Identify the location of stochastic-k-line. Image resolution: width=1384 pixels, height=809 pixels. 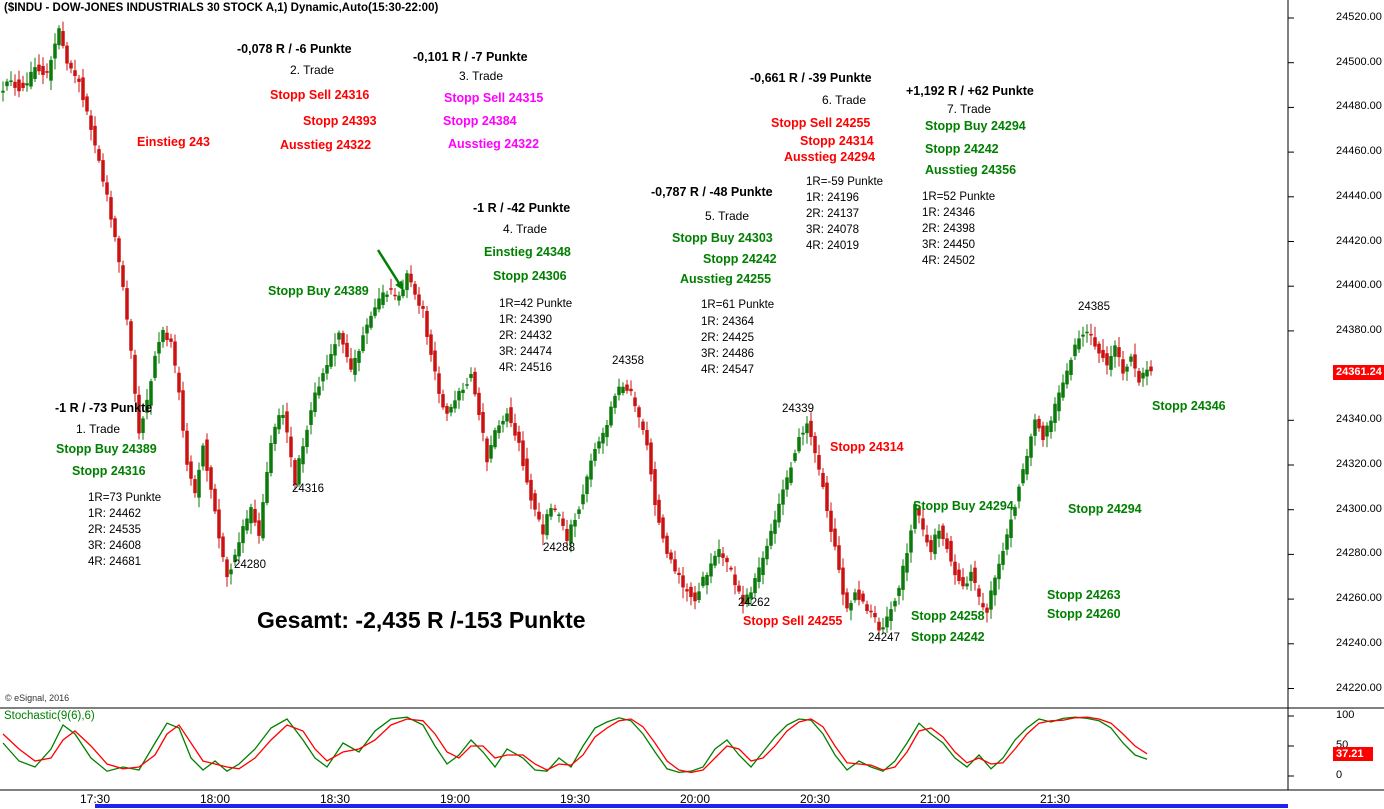
(575, 745).